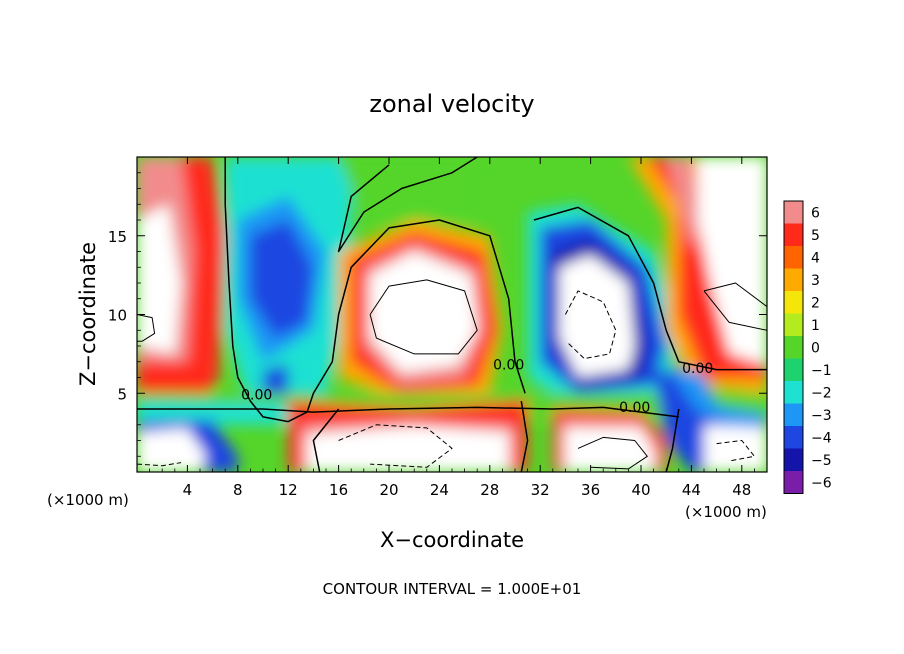 The width and height of the screenshot is (904, 654). Describe the element at coordinates (821, 416) in the screenshot. I see `colorbar-label: −3` at that location.